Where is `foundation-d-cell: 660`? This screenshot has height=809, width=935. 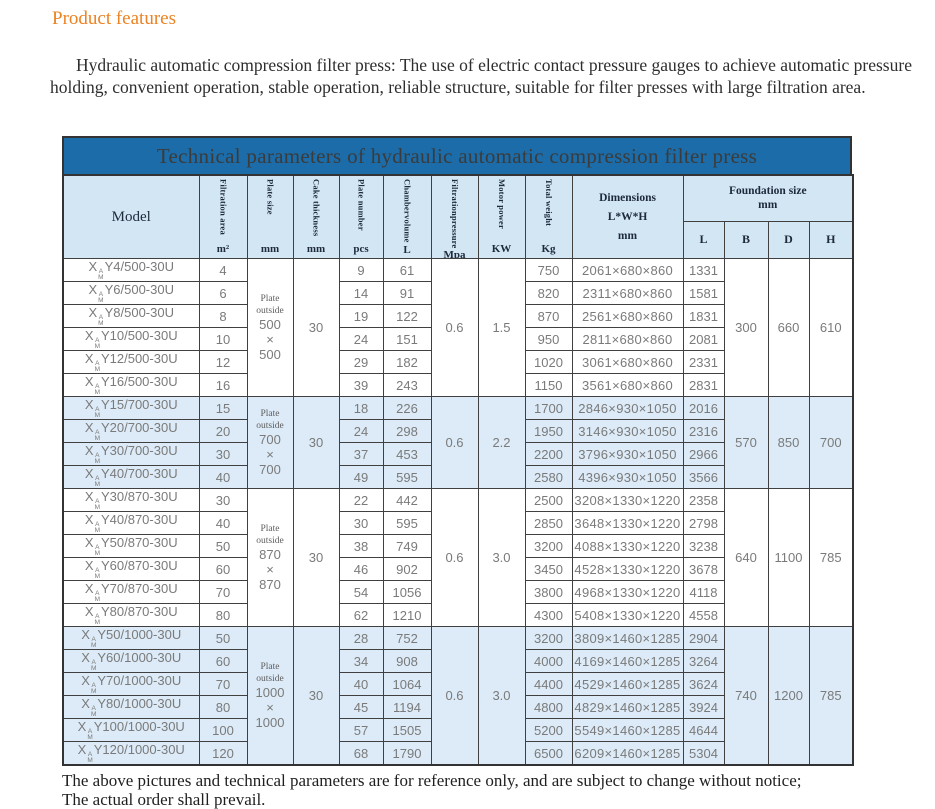
foundation-d-cell: 660 is located at coordinates (788, 327).